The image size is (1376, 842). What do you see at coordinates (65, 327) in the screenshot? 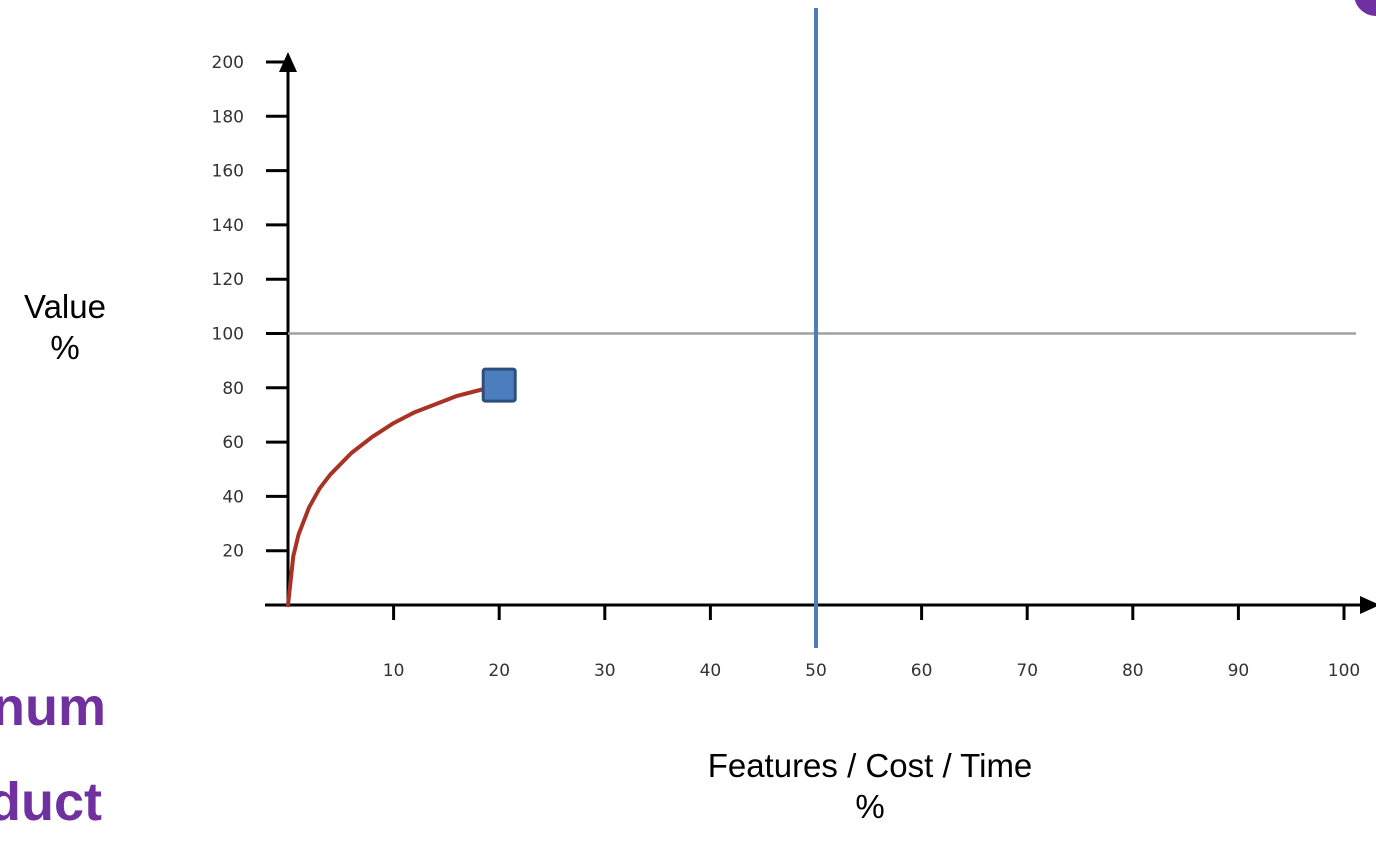
I see `y-axis-label: Value %` at bounding box center [65, 327].